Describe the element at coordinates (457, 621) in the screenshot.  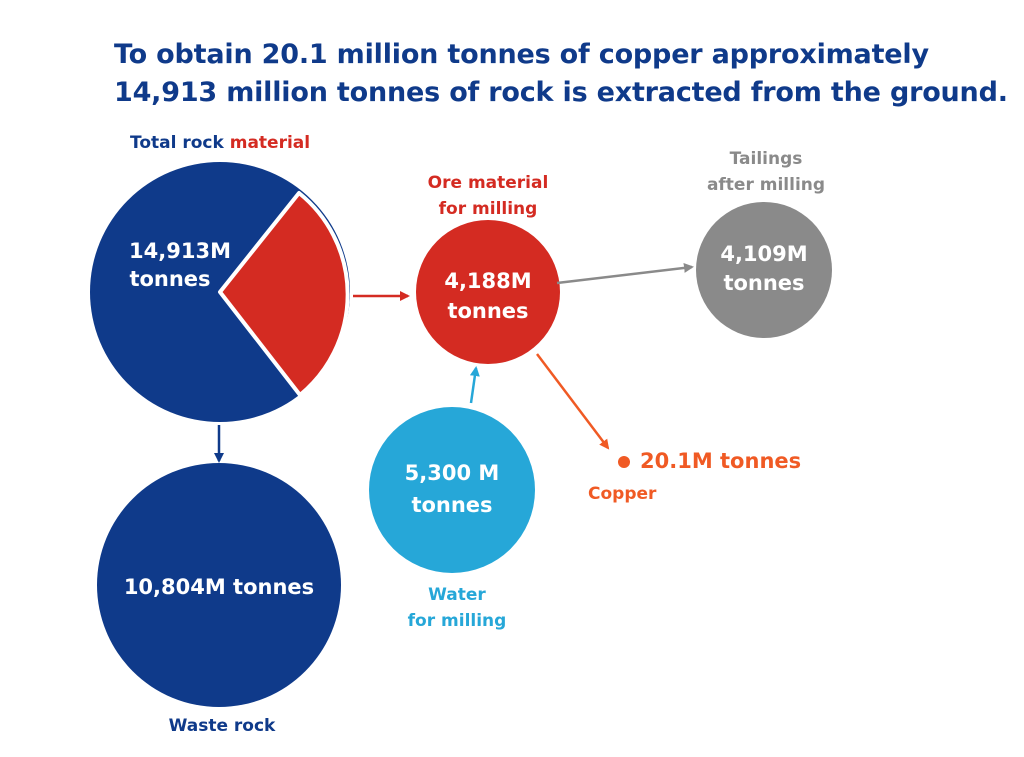
I see `water-label-line2: for milling` at that location.